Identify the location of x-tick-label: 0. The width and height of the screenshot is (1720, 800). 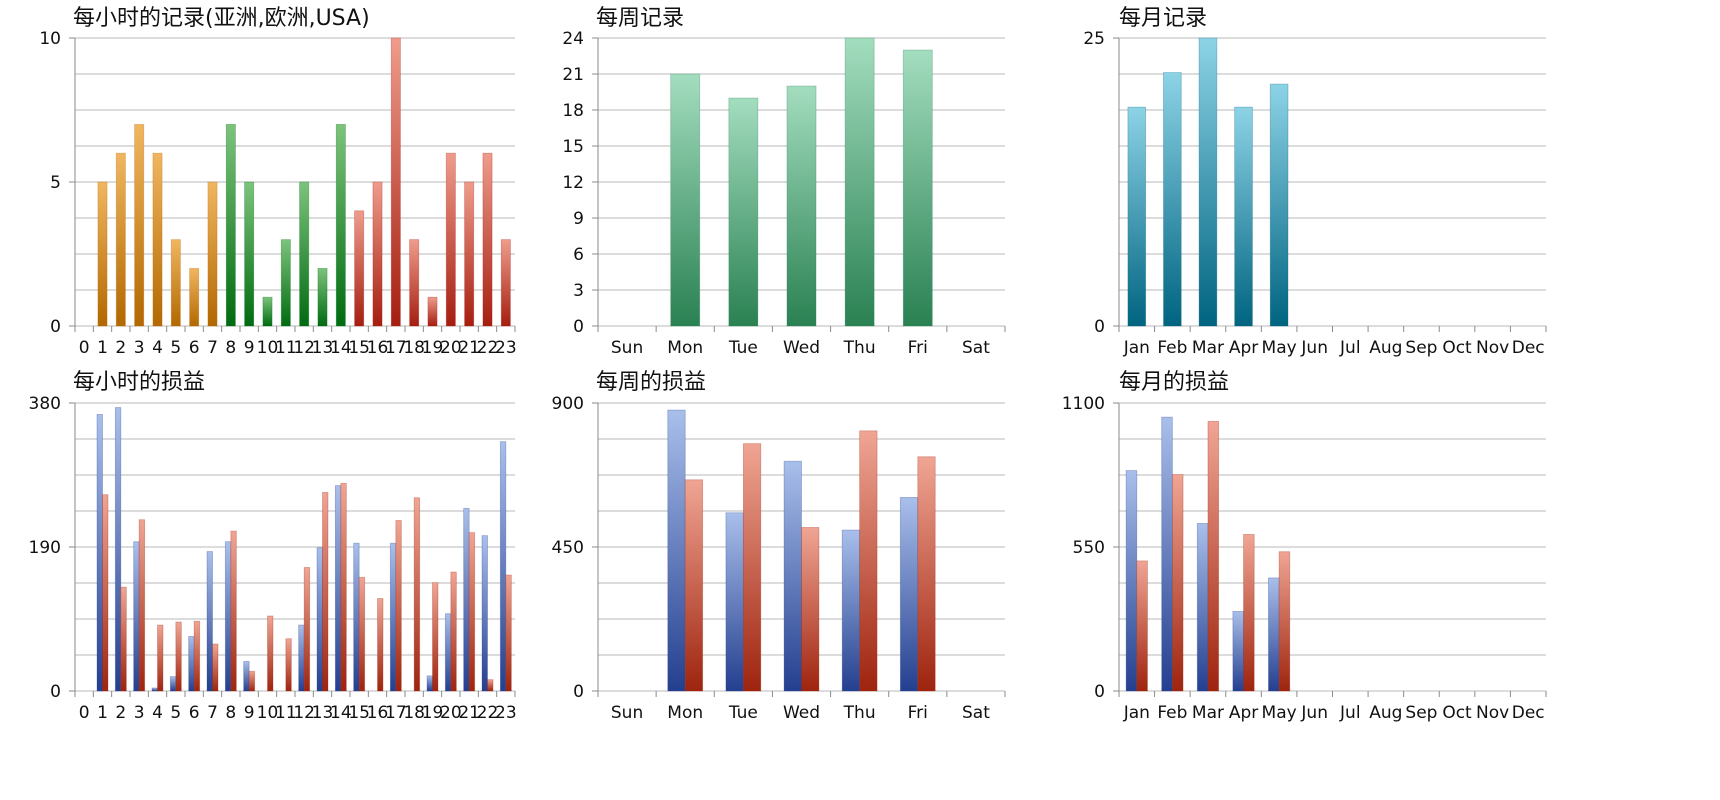
(84, 713).